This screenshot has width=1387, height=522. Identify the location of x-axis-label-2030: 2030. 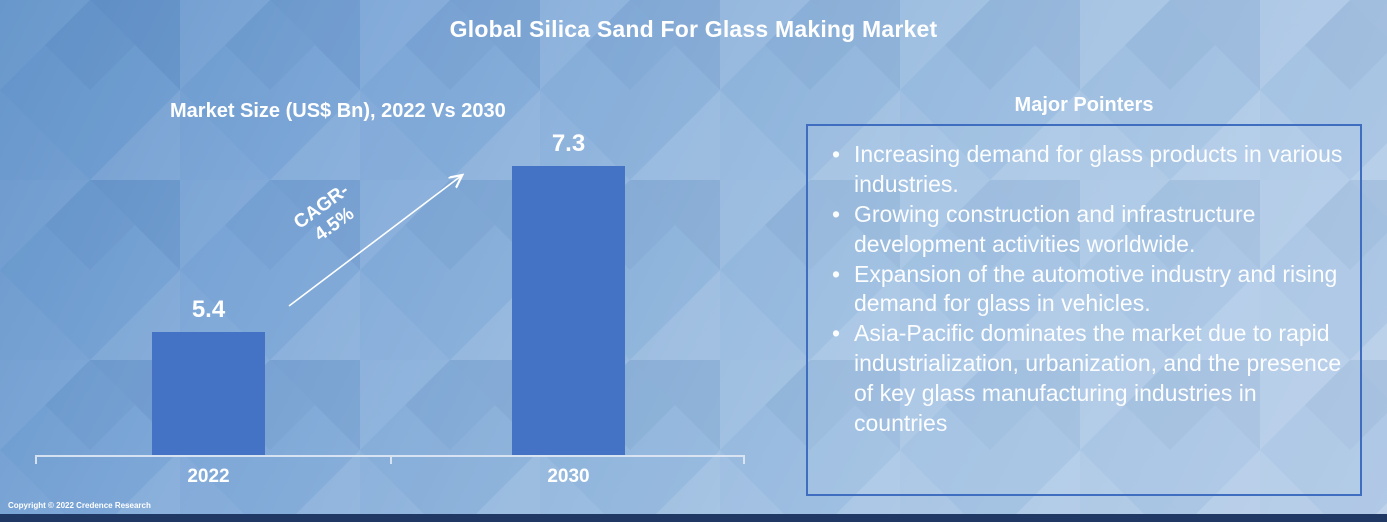
(568, 476).